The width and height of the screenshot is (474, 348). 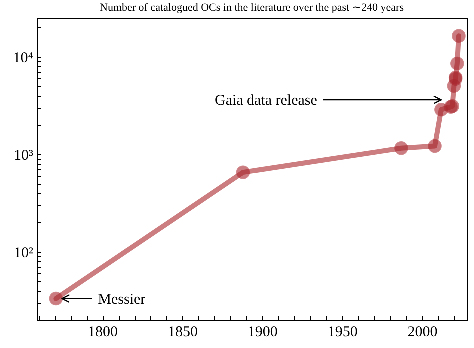 I want to click on y-tick-label: 10⁴, so click(x=23, y=58).